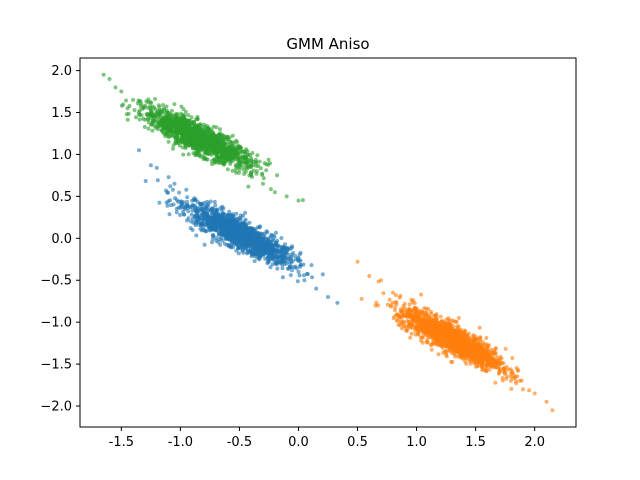  What do you see at coordinates (56, 323) in the screenshot?
I see `y-tick-label: −1.0` at bounding box center [56, 323].